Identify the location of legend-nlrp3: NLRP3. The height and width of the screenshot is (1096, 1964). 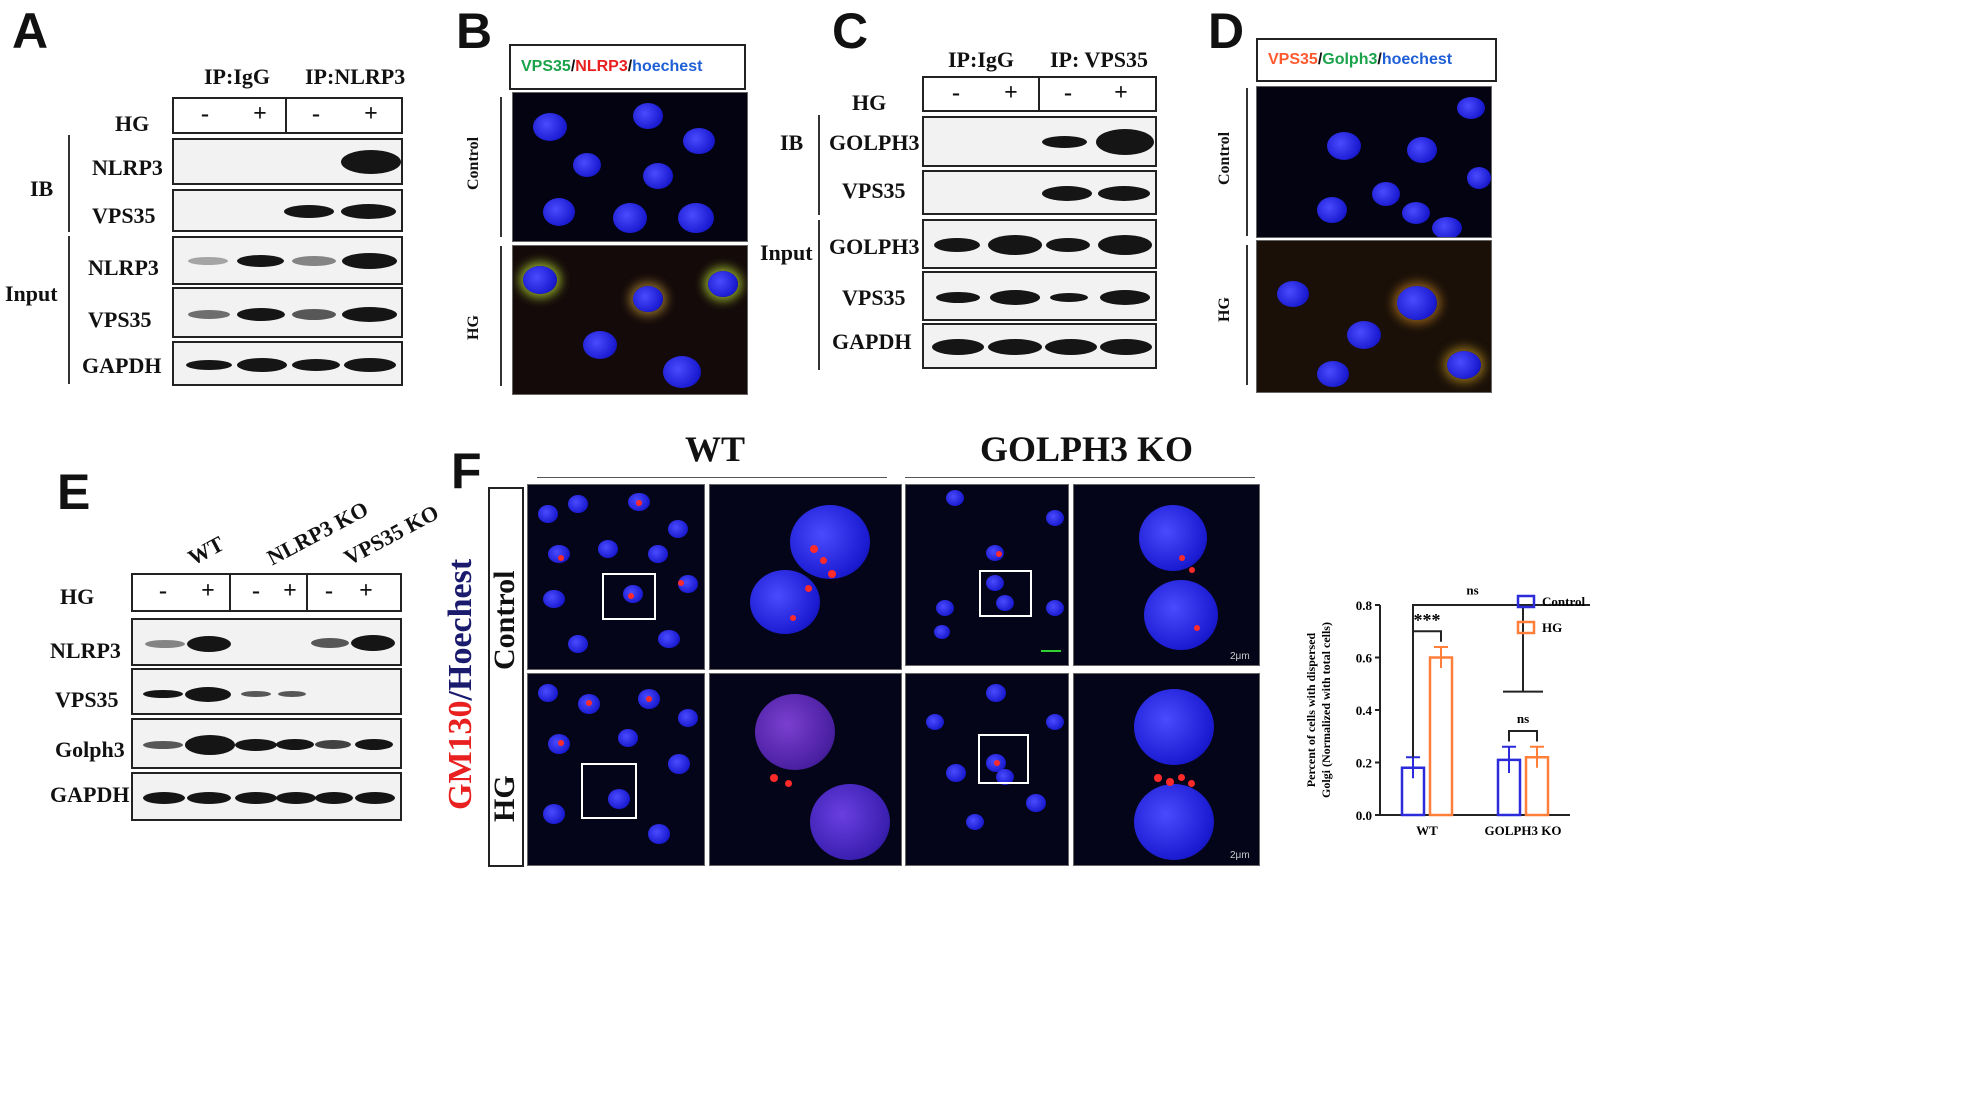
(601, 66).